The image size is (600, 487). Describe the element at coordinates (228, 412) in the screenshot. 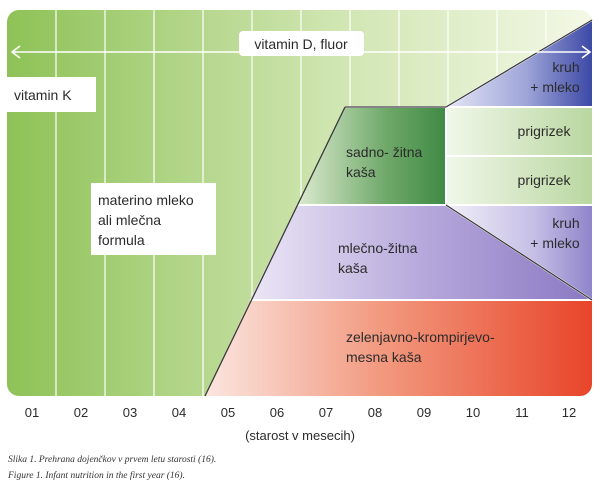

I see `x-tick: 05` at that location.